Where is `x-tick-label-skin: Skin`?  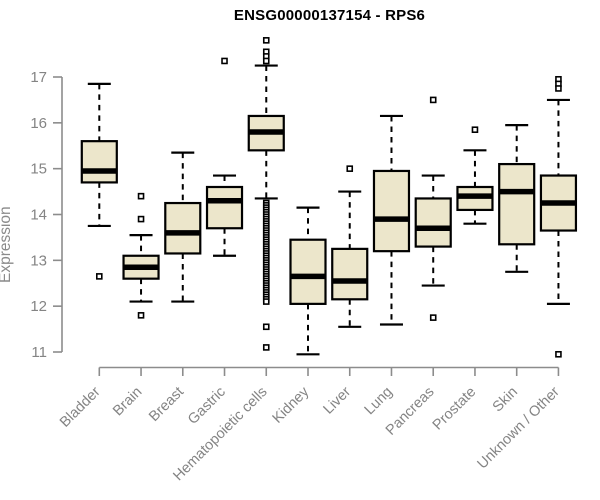
x-tick-label-skin: Skin is located at coordinates (505, 399).